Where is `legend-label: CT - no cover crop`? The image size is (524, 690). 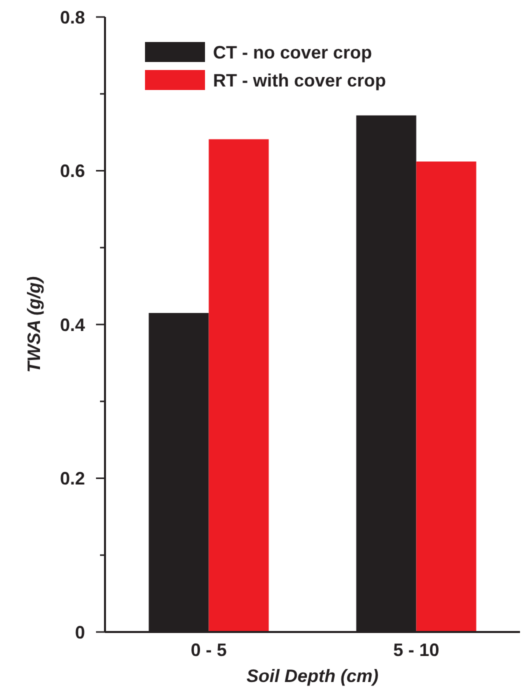 legend-label: CT - no cover crop is located at coordinates (292, 52).